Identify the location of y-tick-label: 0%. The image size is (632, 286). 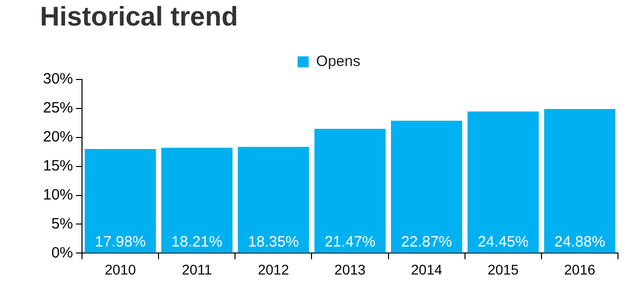
(62, 253).